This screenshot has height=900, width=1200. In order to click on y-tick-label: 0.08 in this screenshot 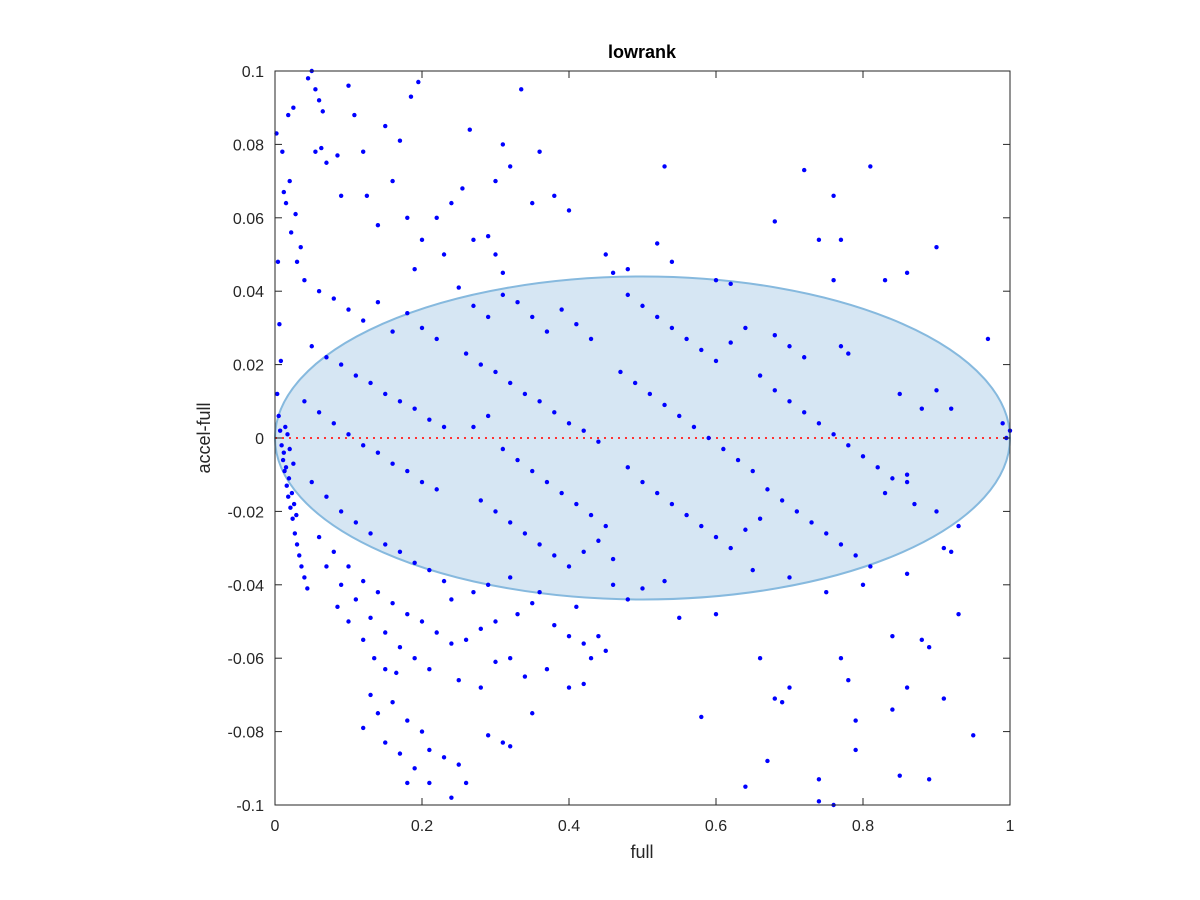, I will do `click(248, 145)`.